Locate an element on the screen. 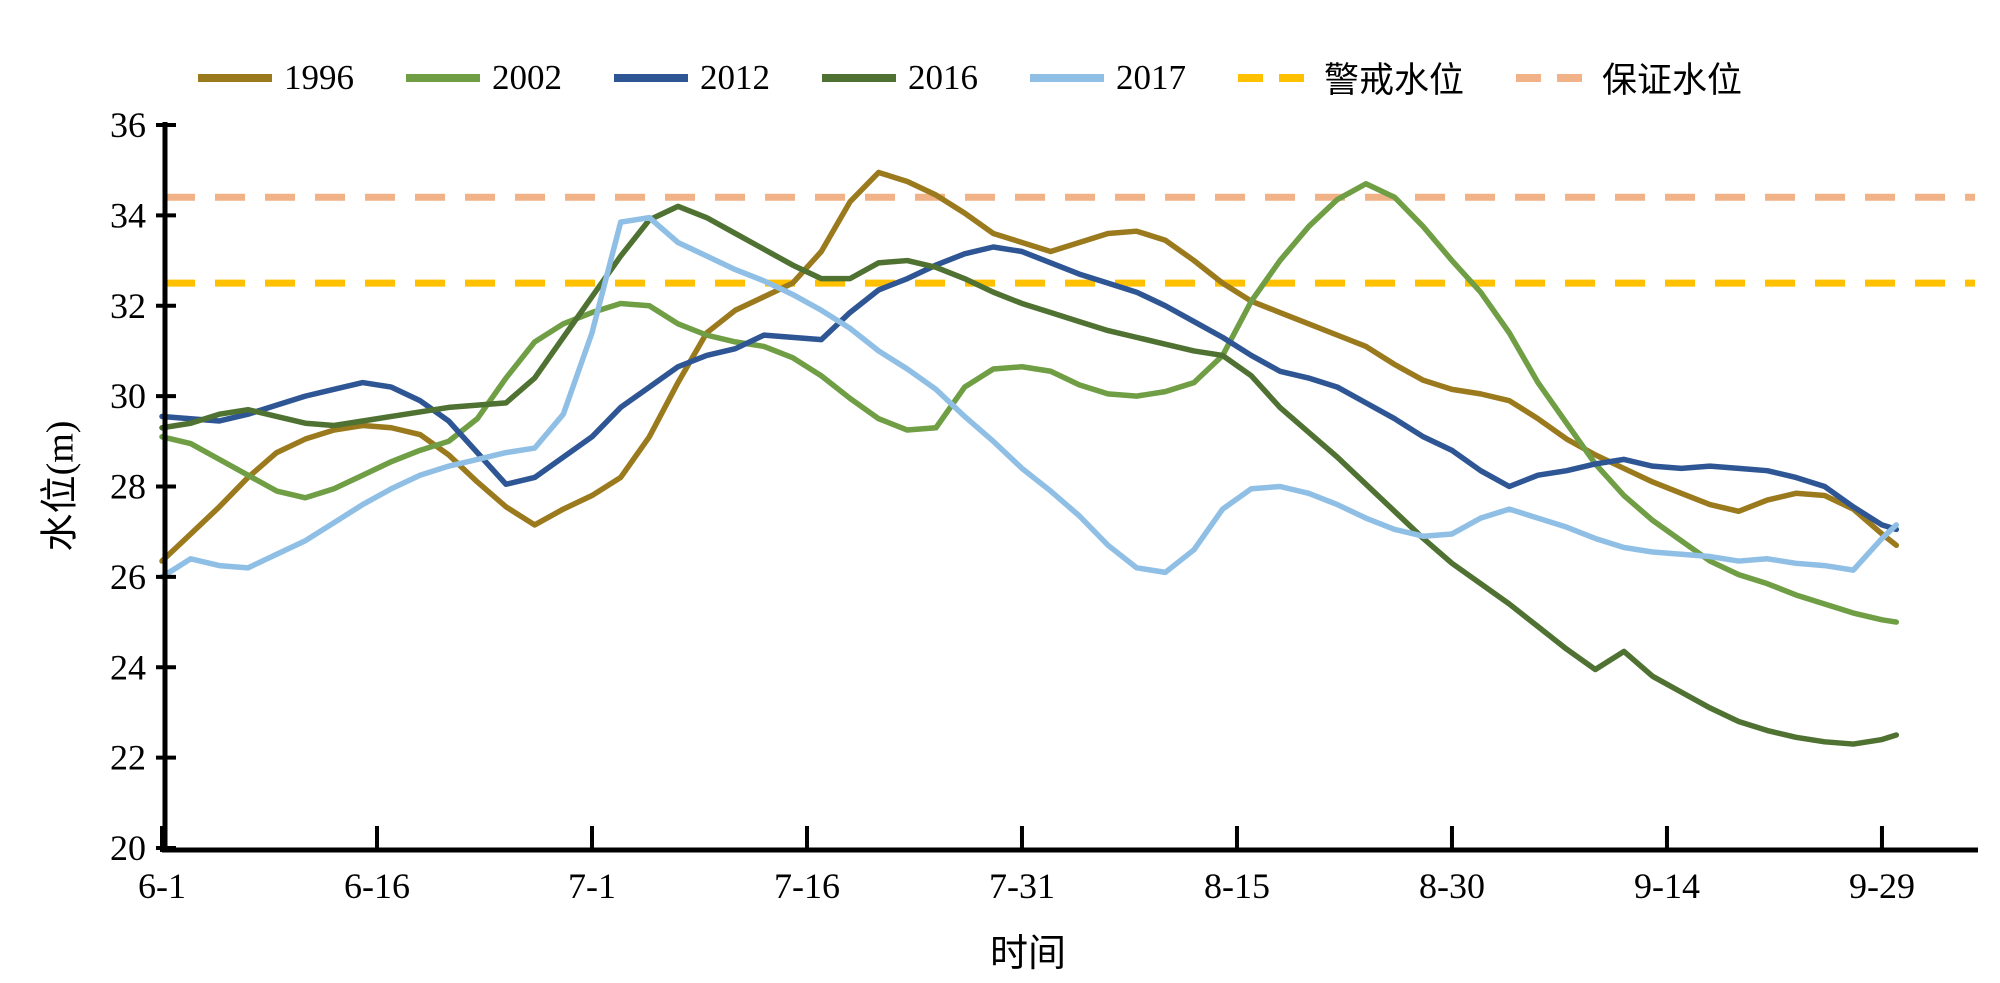 Image resolution: width=2000 pixels, height=983 pixels. legend-item-1996: 1996 is located at coordinates (275, 78).